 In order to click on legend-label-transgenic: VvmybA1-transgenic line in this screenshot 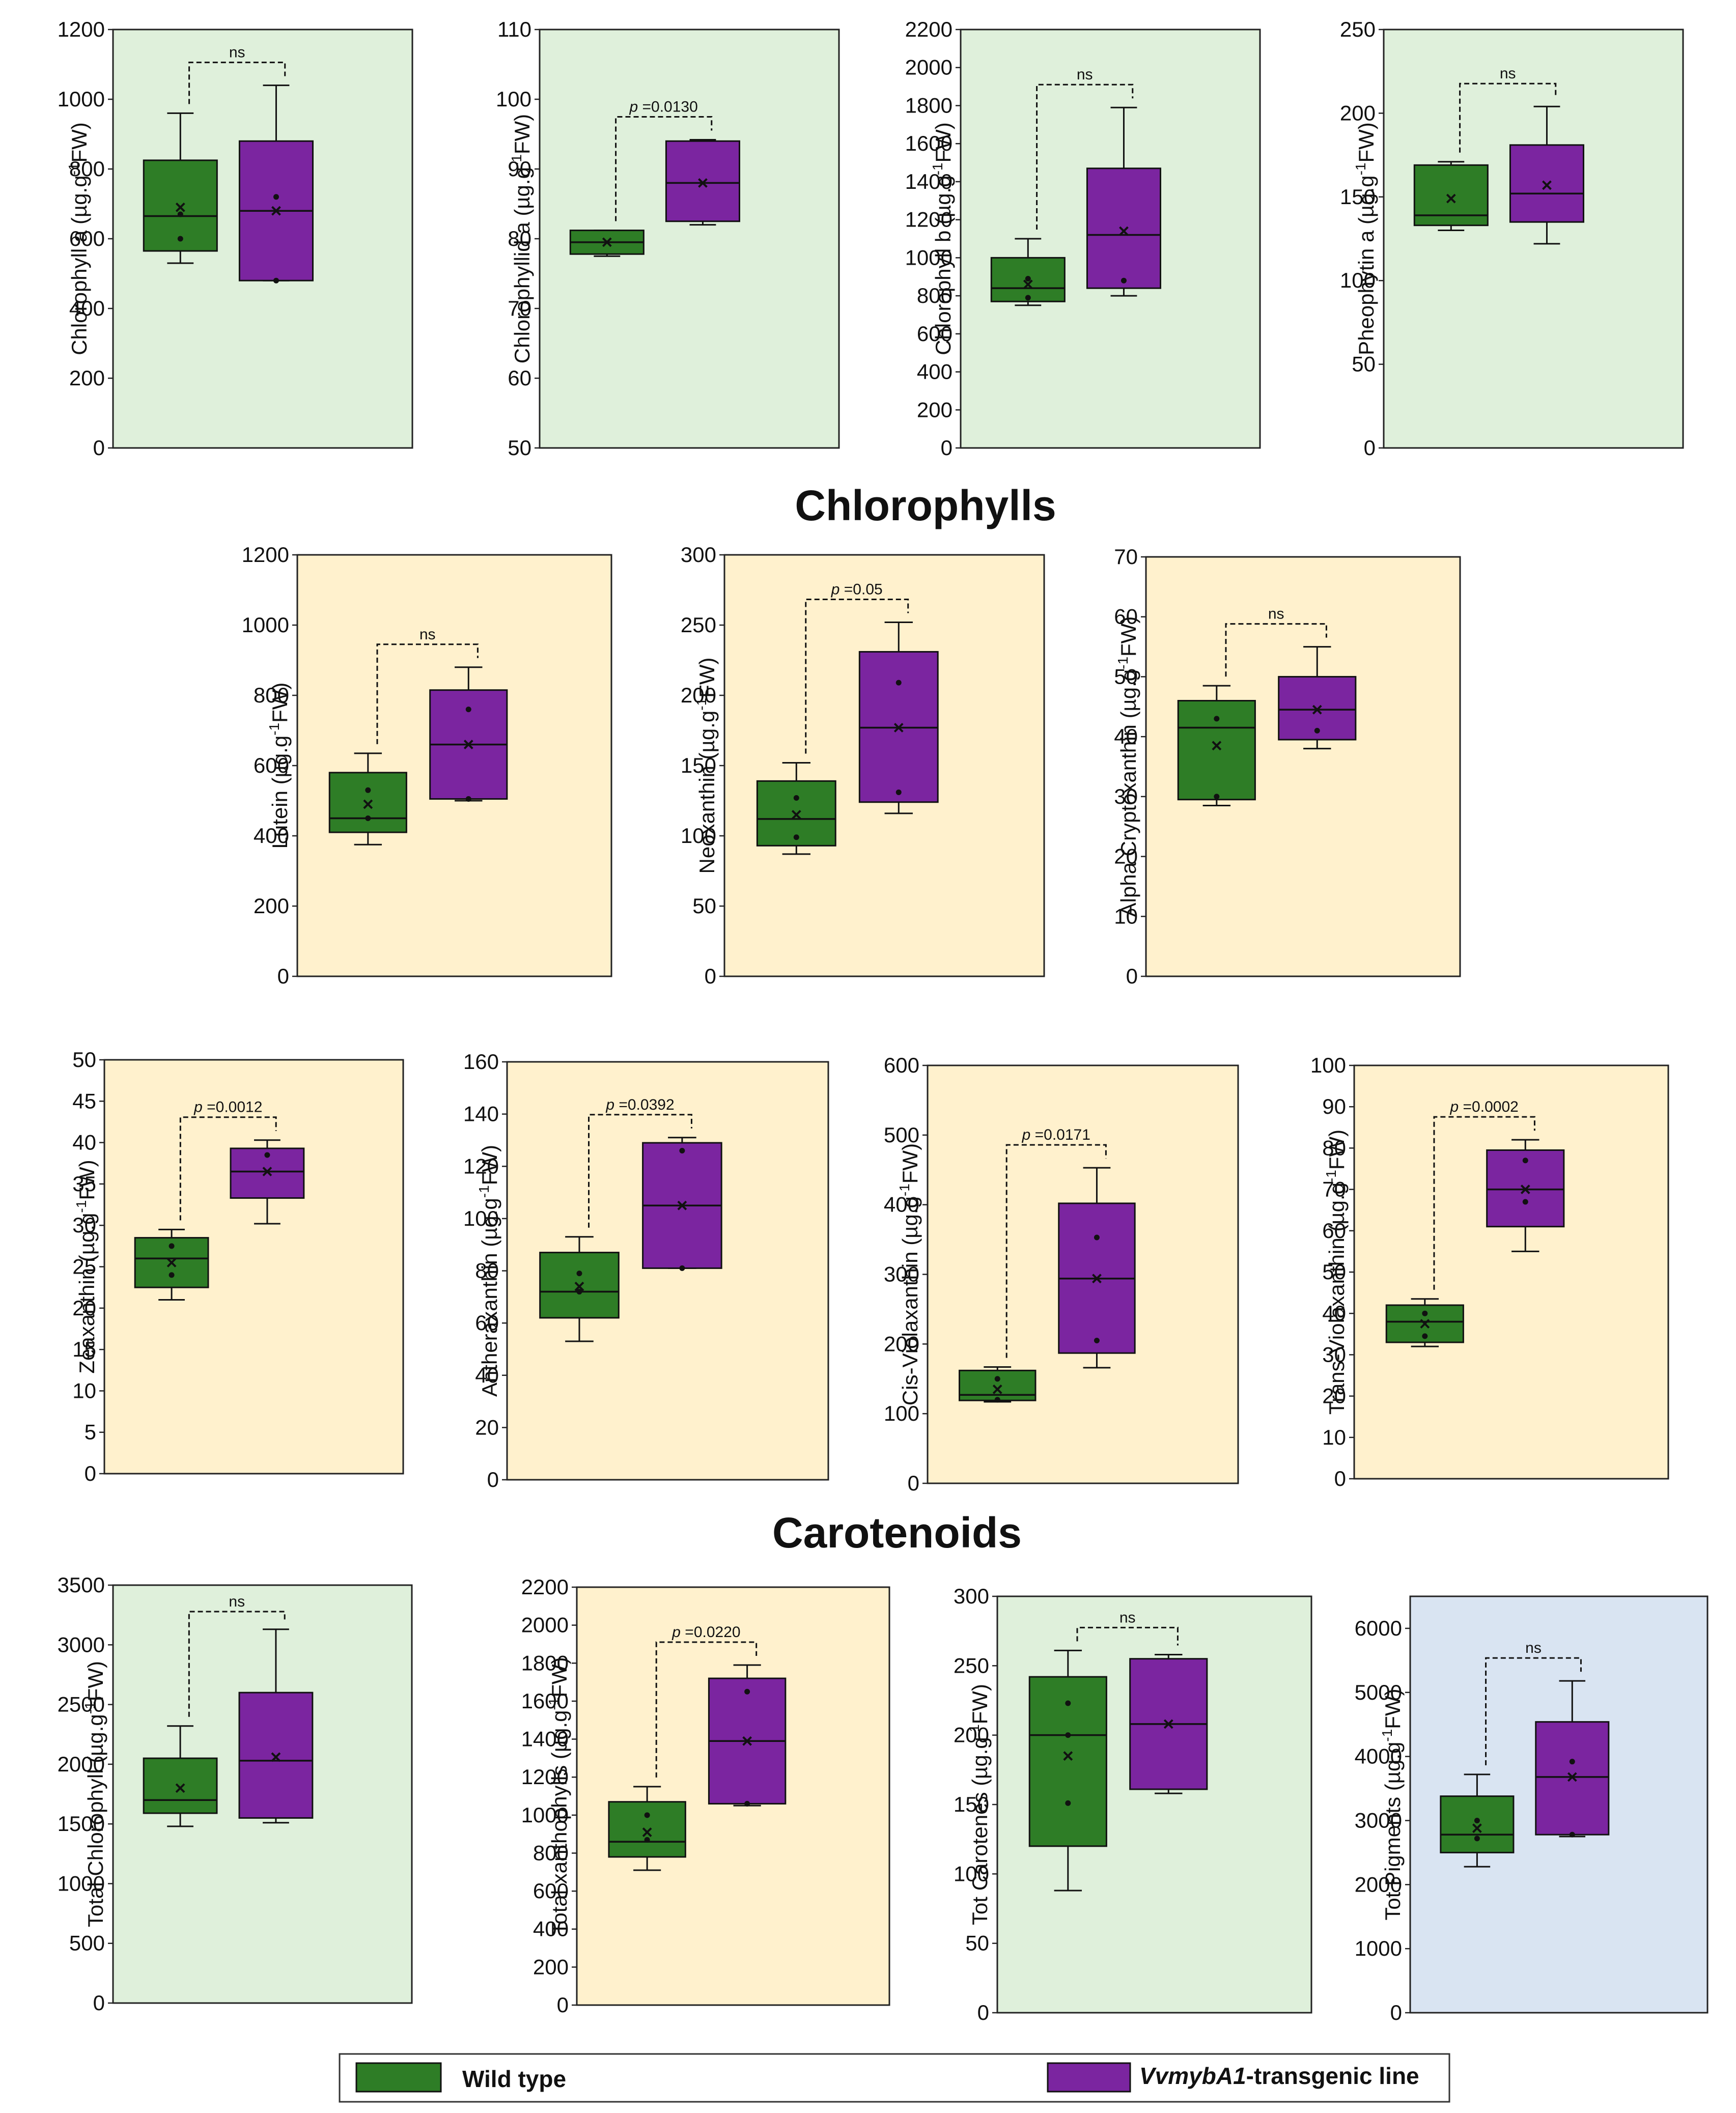, I will do `click(1279, 2076)`.